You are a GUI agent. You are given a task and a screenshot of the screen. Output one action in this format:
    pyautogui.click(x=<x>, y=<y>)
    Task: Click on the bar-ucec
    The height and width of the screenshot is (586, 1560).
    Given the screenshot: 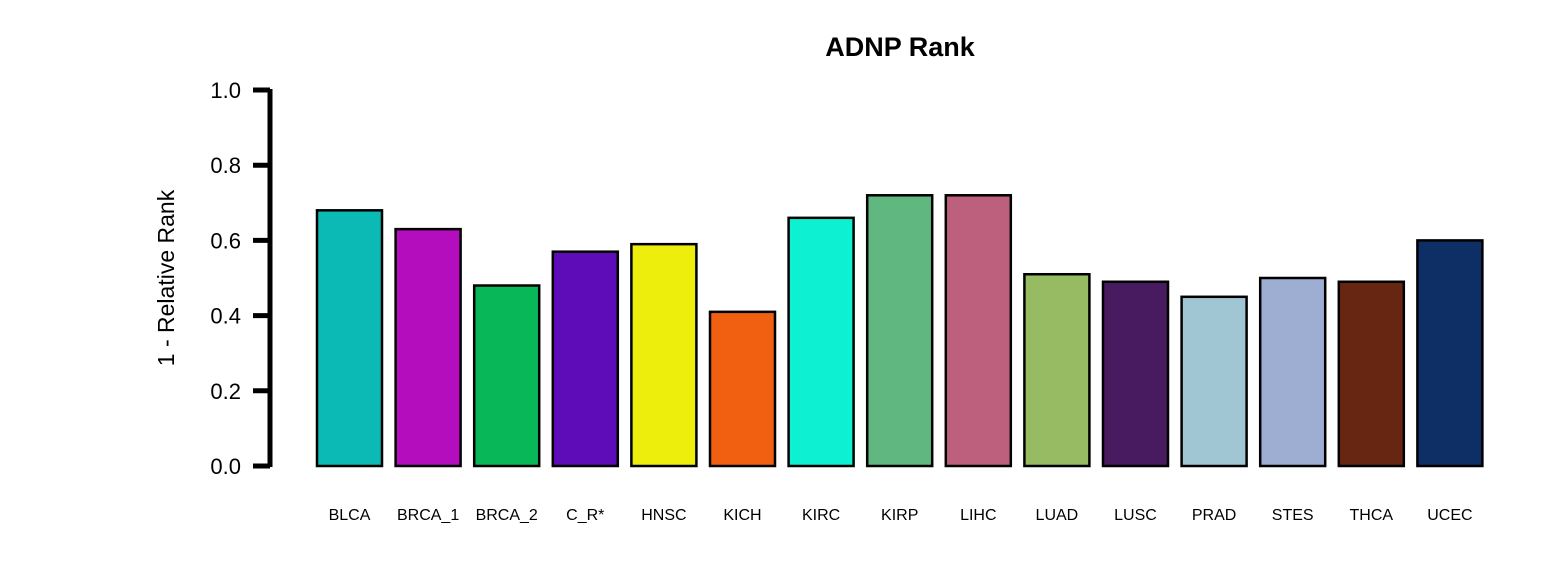 What is the action you would take?
    pyautogui.click(x=1450, y=353)
    